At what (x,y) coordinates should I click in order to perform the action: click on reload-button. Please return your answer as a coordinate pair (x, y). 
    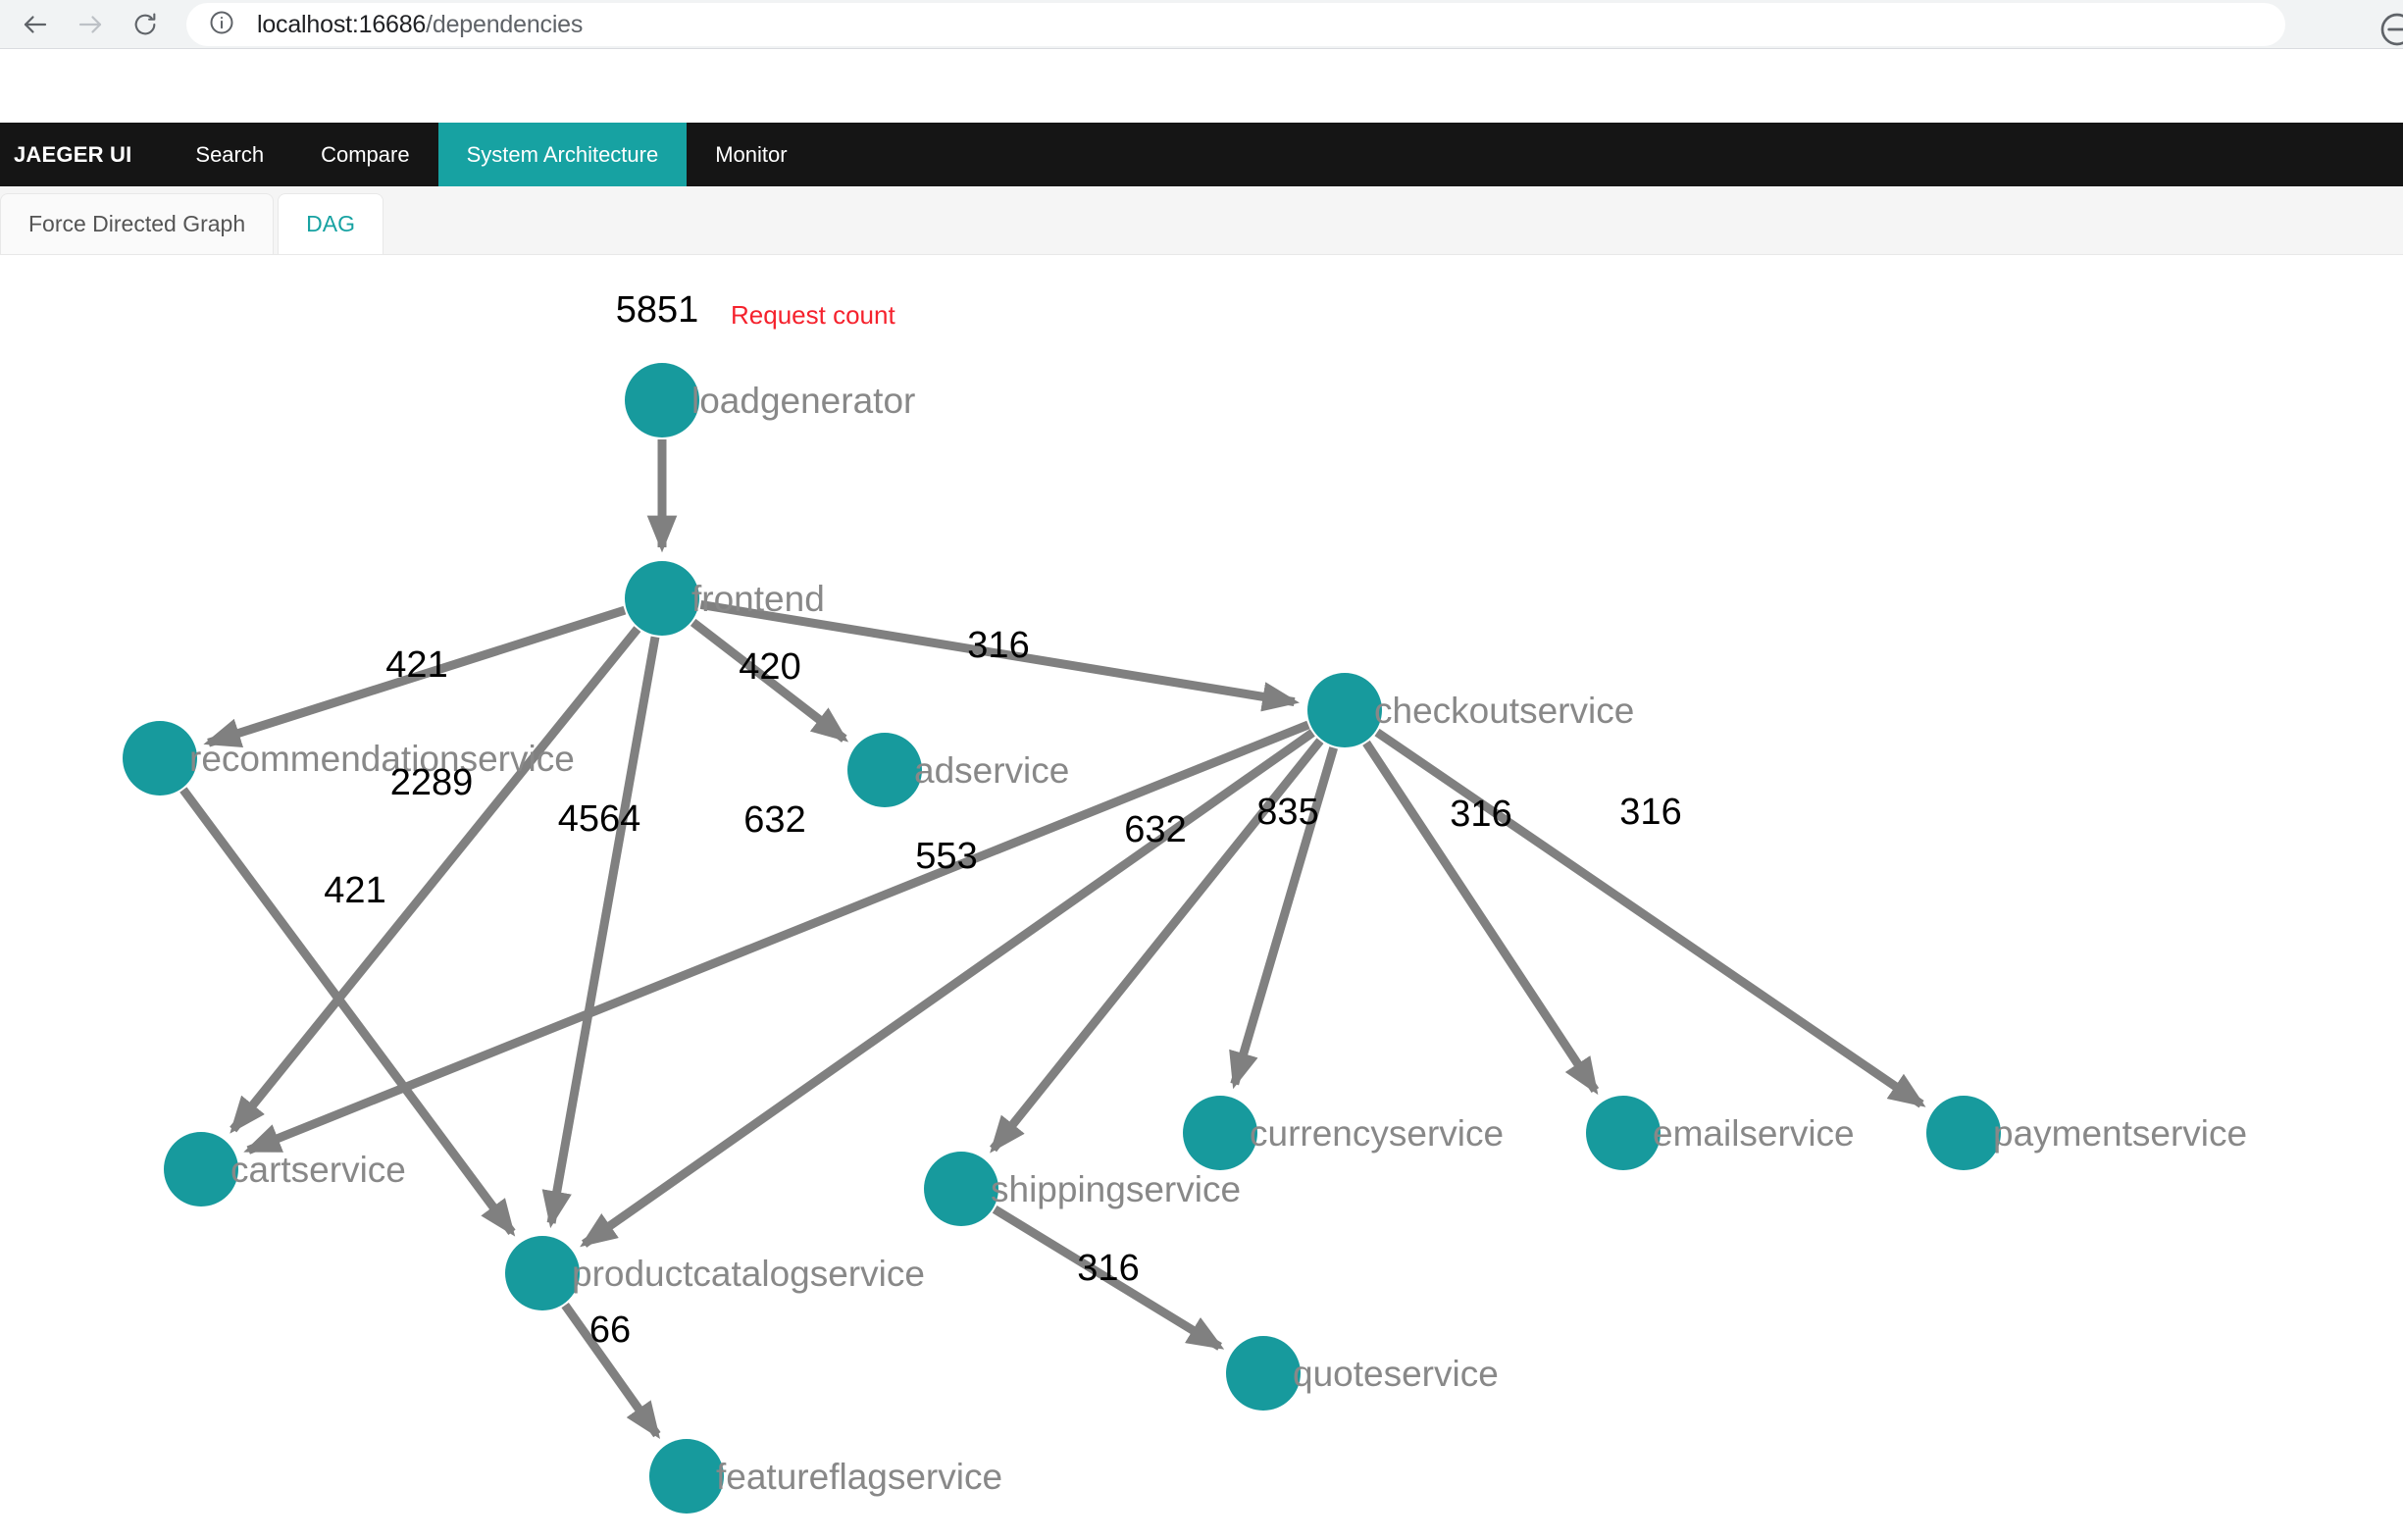
    Looking at the image, I should click on (145, 24).